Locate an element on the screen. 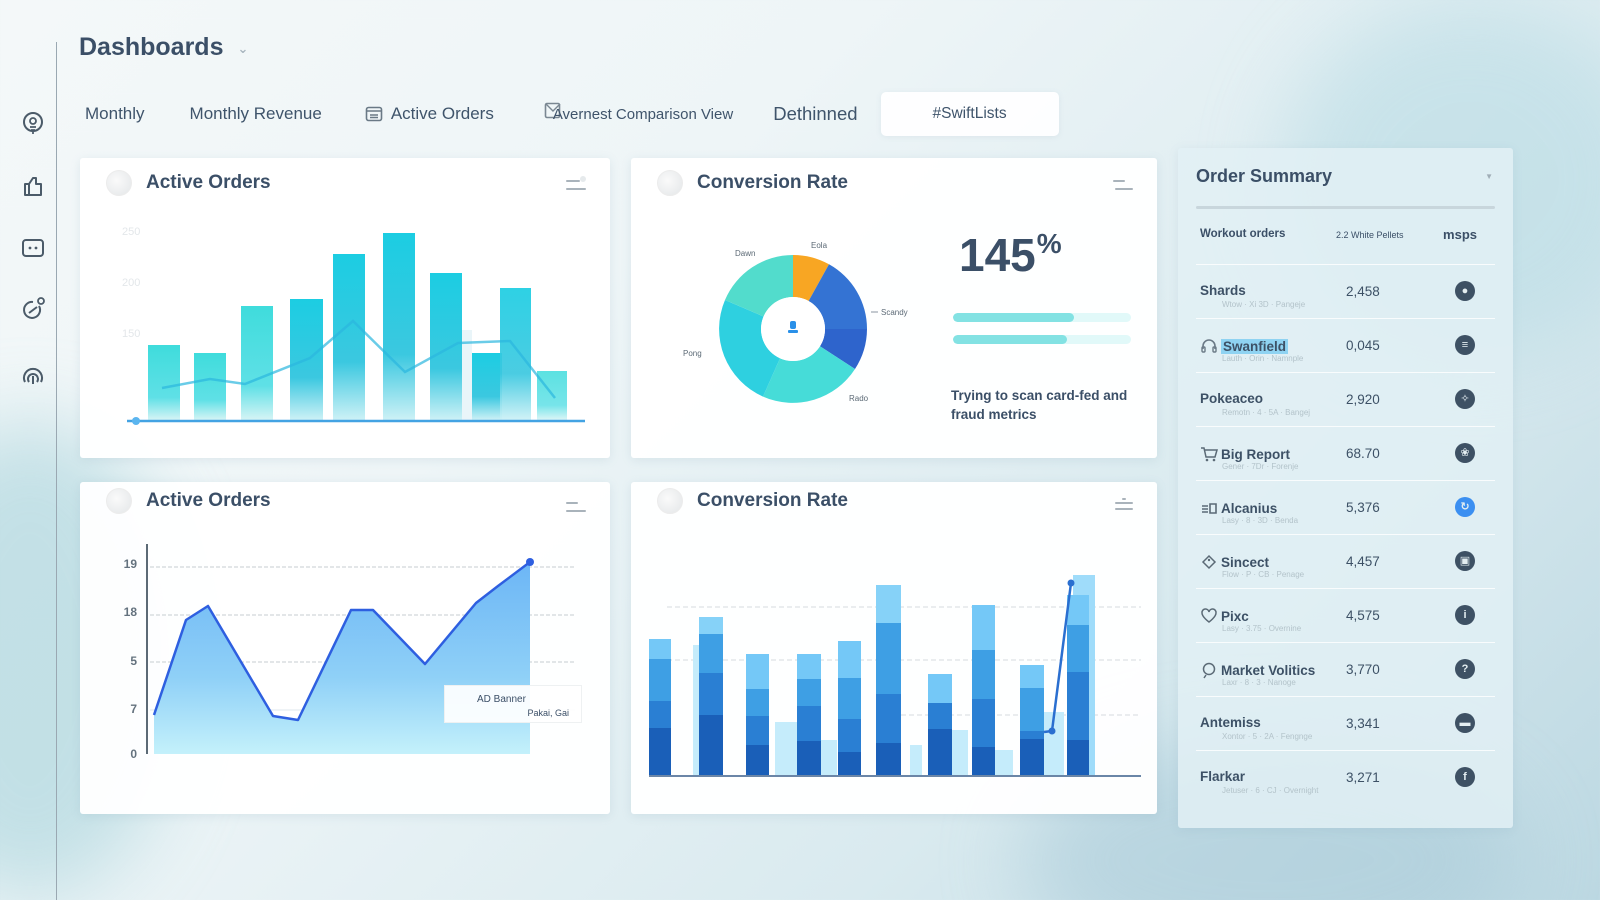 The image size is (1600, 900). list-icon: ≡ is located at coordinates (1465, 345).